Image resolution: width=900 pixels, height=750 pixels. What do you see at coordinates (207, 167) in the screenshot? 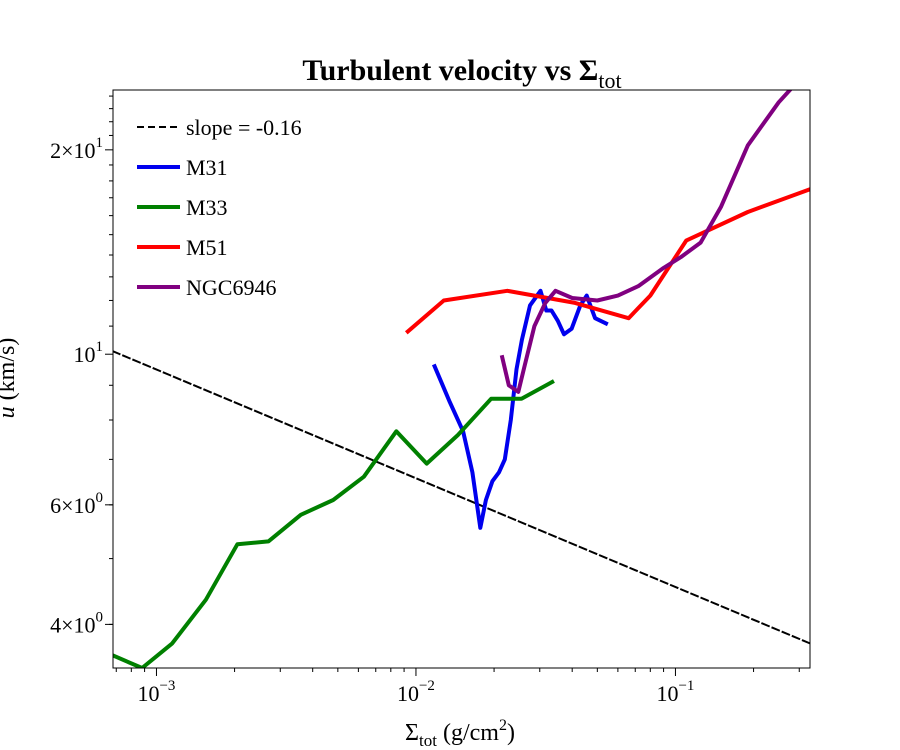
I see `legend-label: M31` at bounding box center [207, 167].